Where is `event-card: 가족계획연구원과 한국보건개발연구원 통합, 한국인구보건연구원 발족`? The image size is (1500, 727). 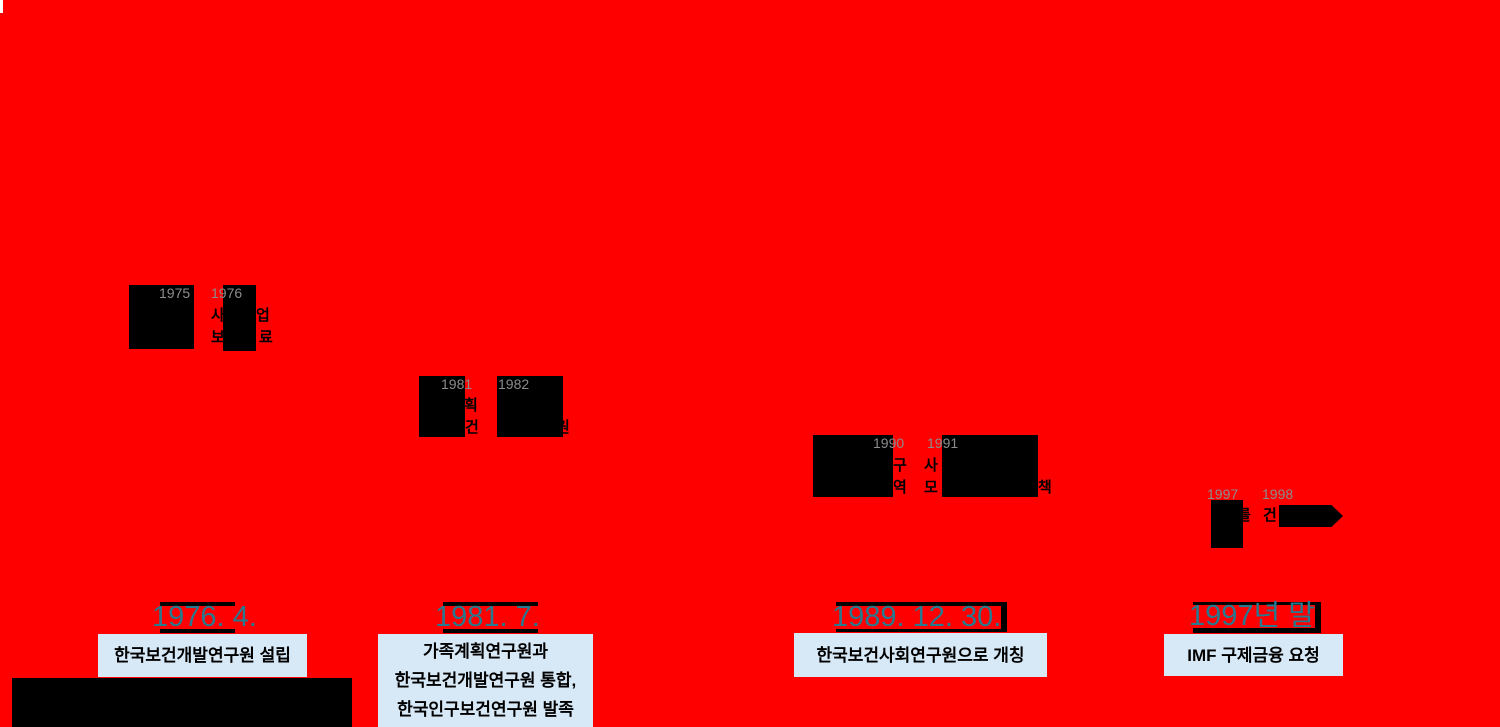 event-card: 가족계획연구원과 한국보건개발연구원 통합, 한국인구보건연구원 발족 is located at coordinates (485, 680).